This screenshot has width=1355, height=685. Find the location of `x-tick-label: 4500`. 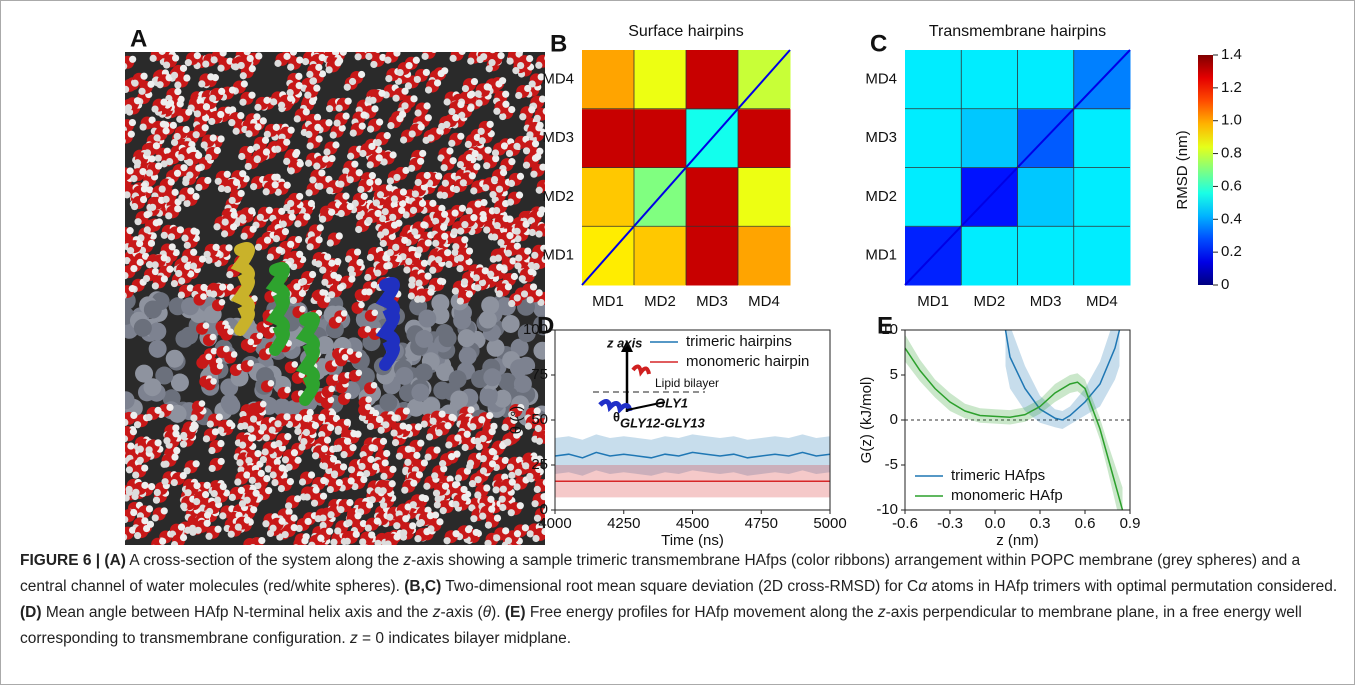

x-tick-label: 4500 is located at coordinates (692, 523).